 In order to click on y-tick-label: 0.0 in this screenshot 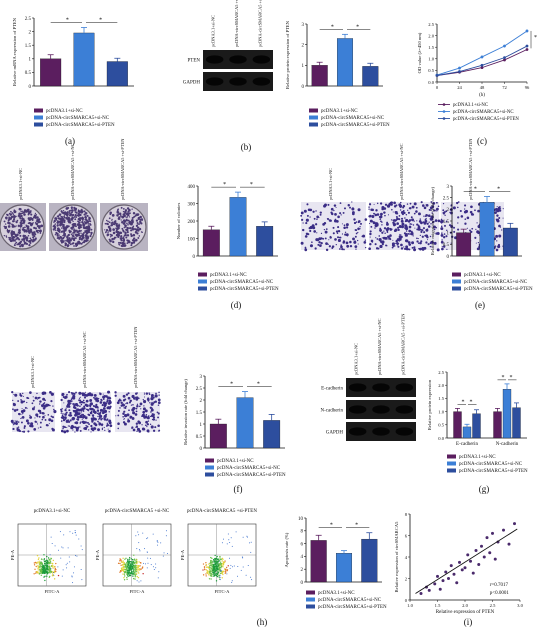, I will do `click(431, 82)`.